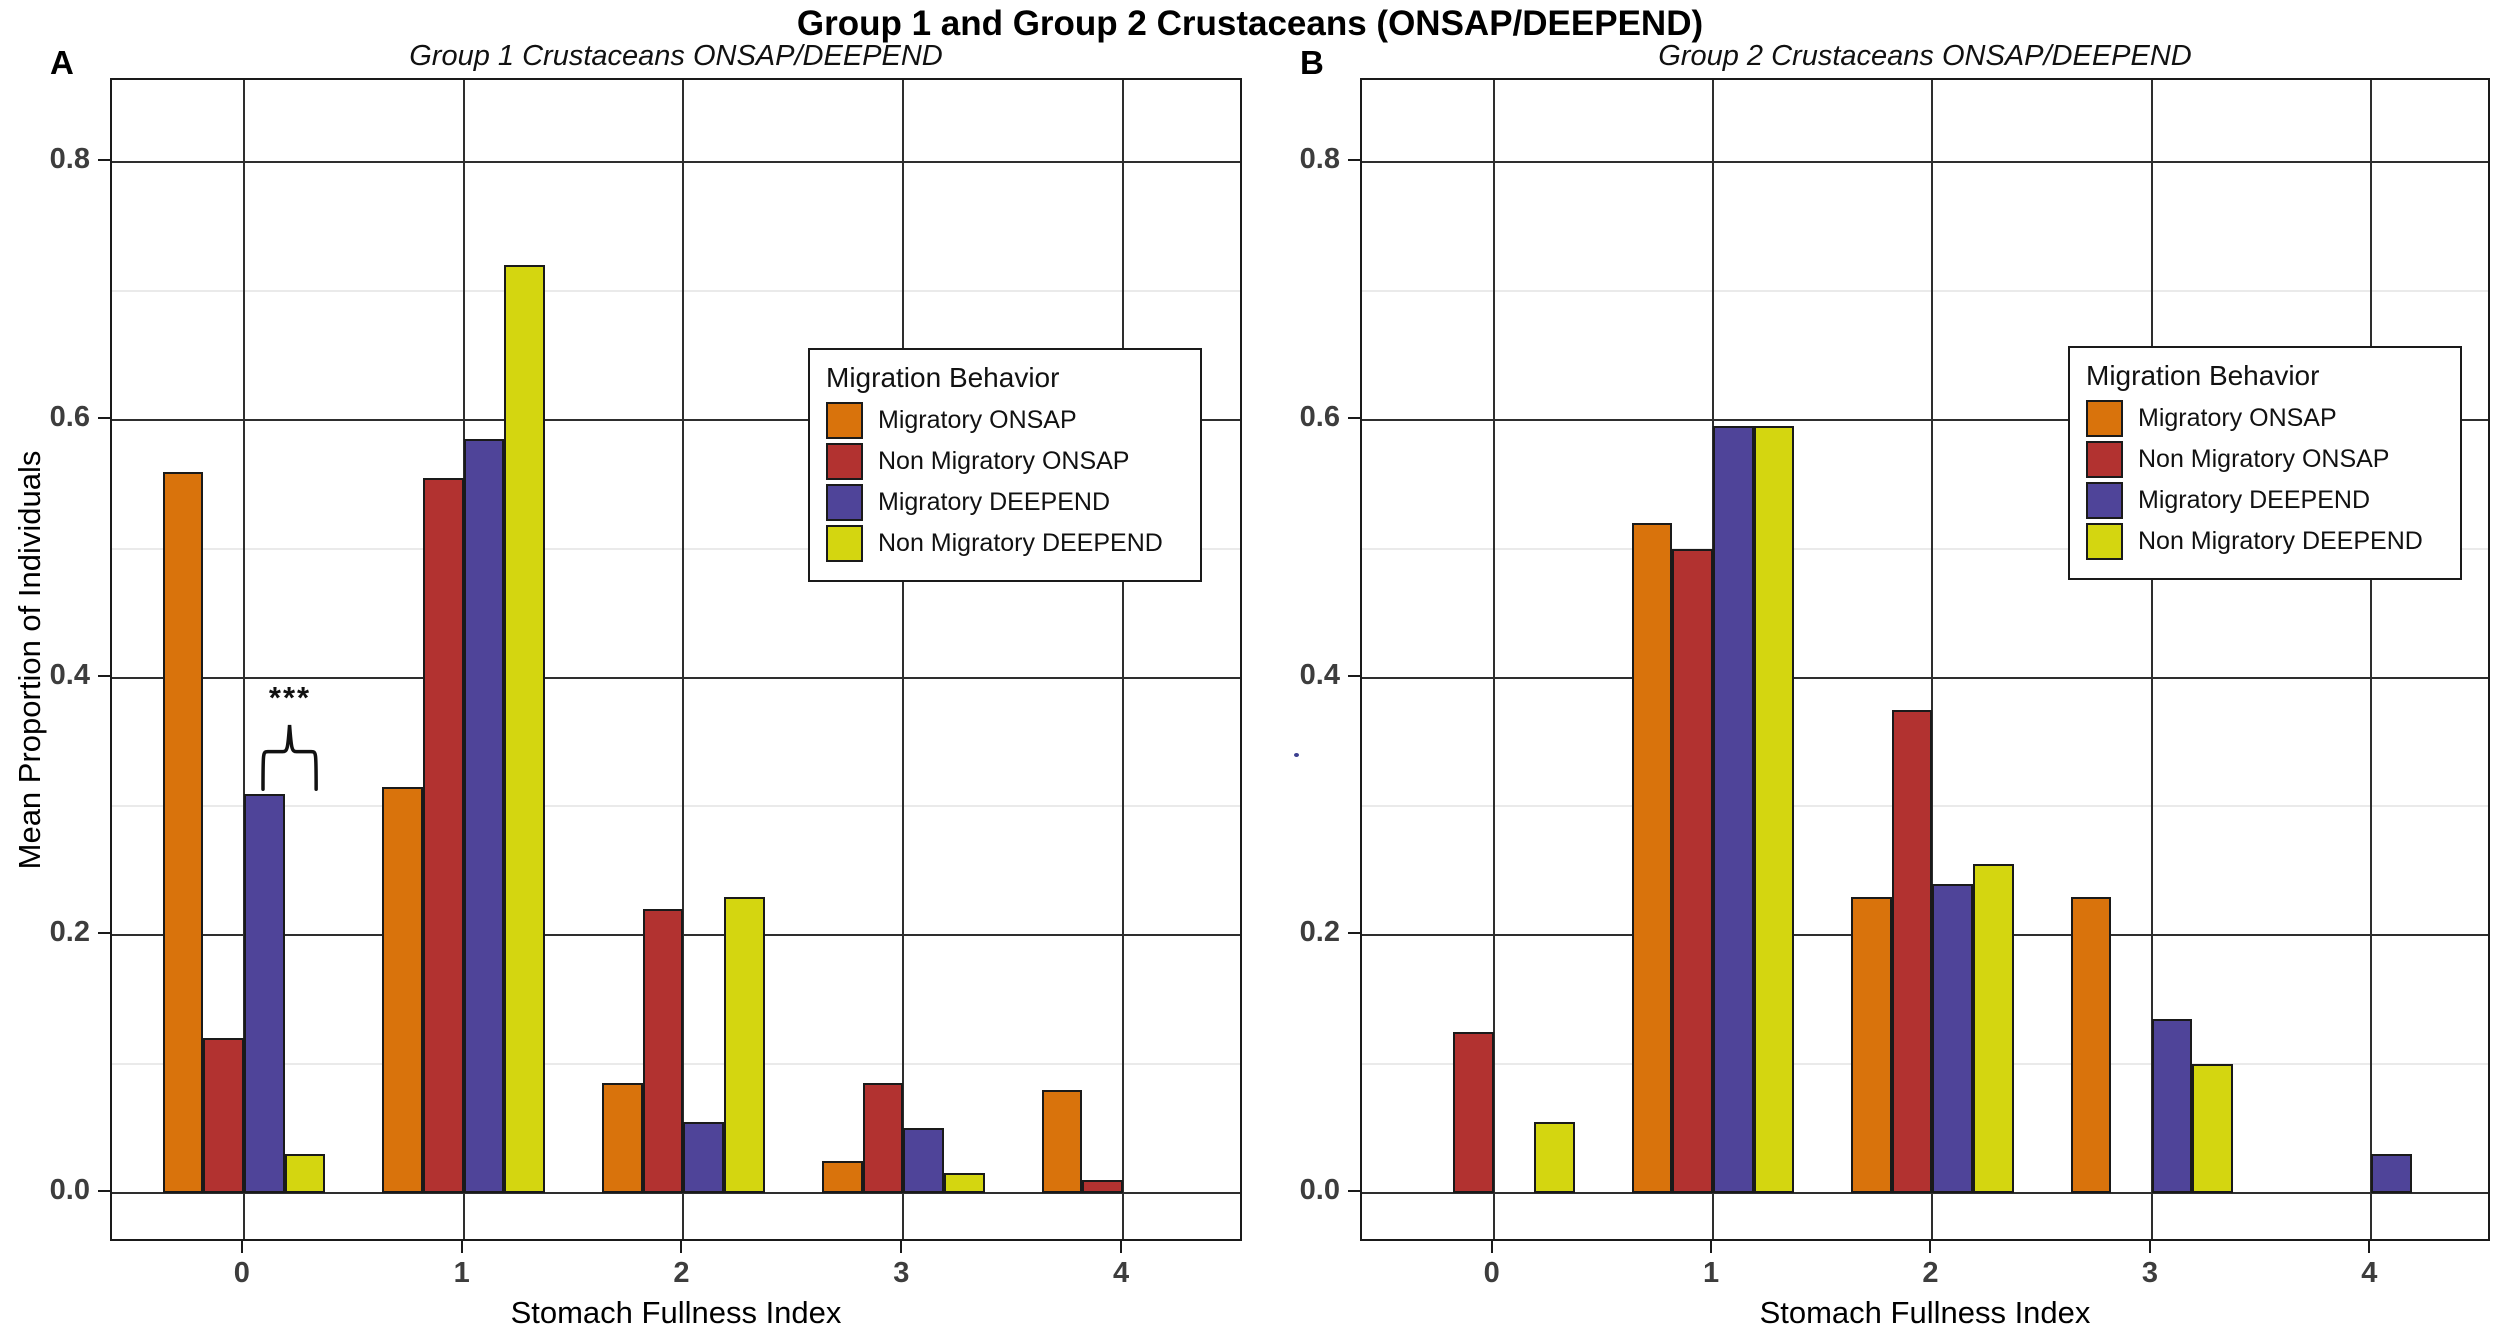  What do you see at coordinates (1297, 755) in the screenshot?
I see `stray-dot-artifact` at bounding box center [1297, 755].